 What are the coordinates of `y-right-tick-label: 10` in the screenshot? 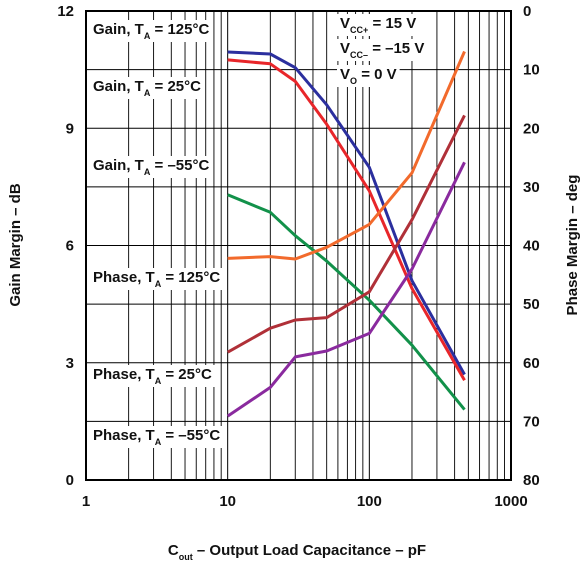 It's located at (531, 70).